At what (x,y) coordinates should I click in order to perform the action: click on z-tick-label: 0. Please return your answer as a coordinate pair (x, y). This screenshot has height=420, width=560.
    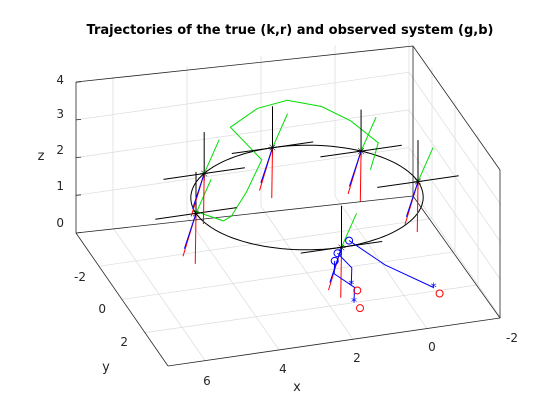
    Looking at the image, I should click on (60, 223).